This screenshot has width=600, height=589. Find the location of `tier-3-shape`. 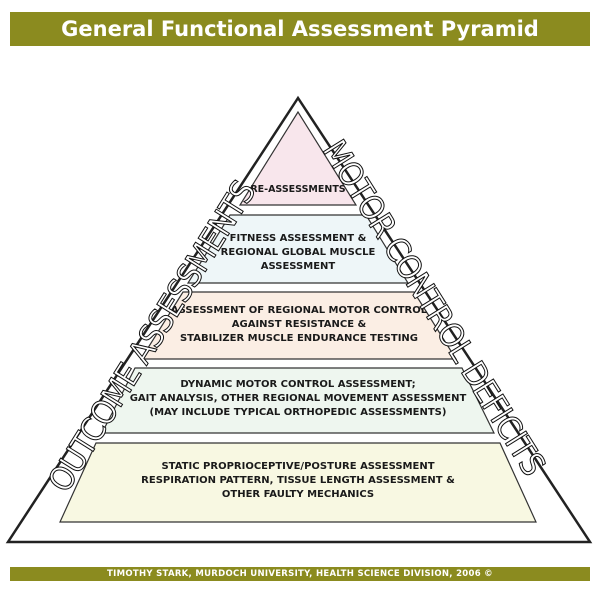

tier-3-shape is located at coordinates (298, 325).